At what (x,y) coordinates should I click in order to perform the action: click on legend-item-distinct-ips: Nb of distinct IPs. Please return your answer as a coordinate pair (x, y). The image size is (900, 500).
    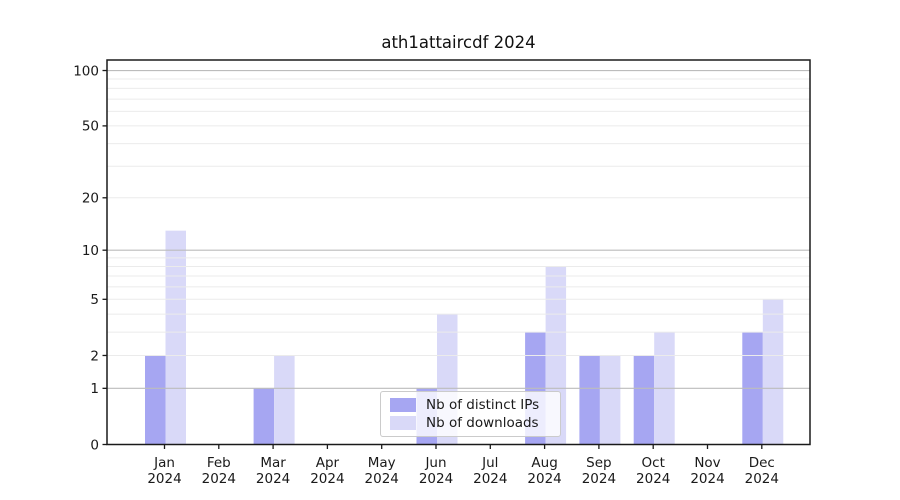
    Looking at the image, I should click on (470, 405).